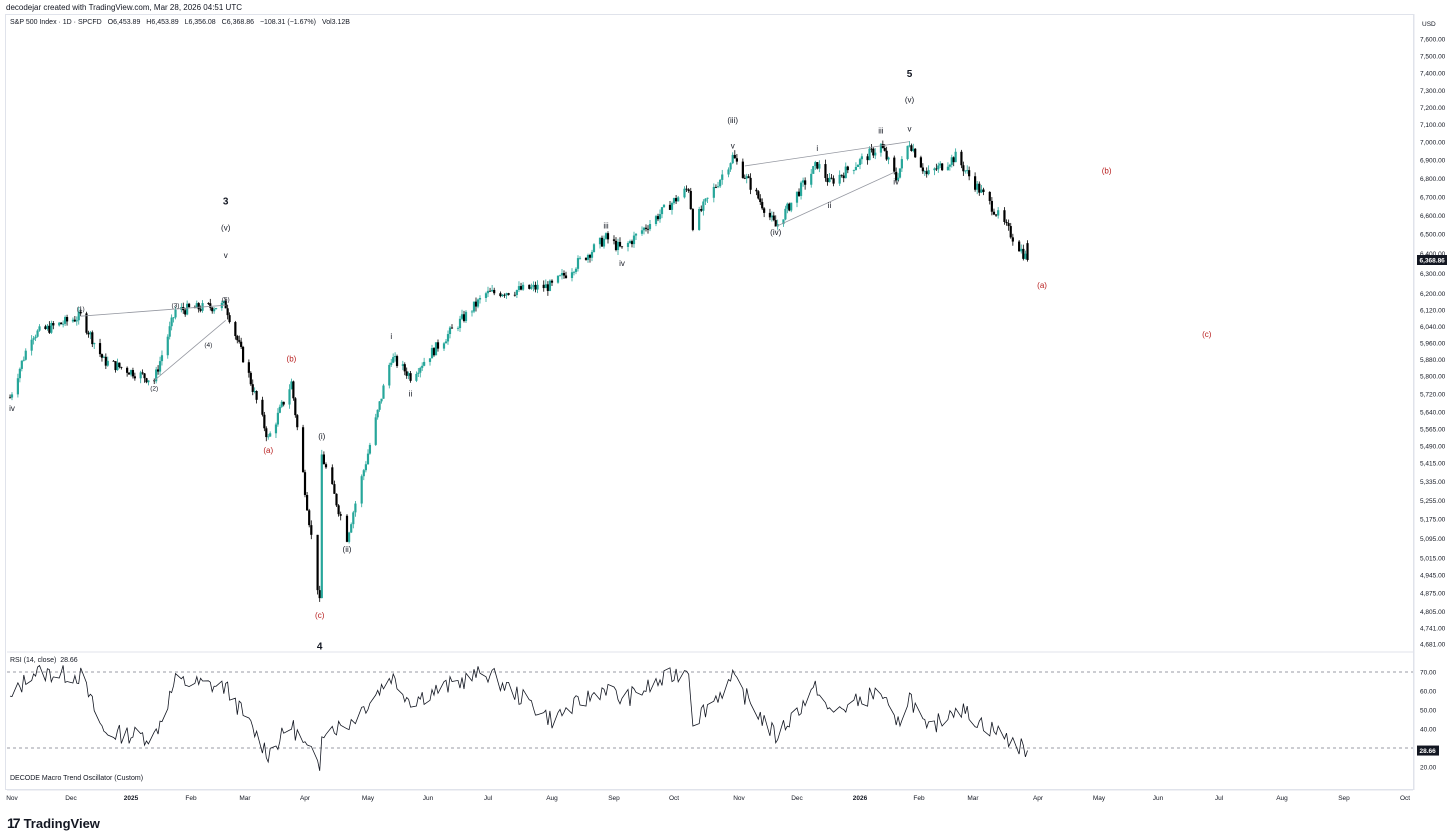 Image resolution: width=1456 pixels, height=840 pixels. What do you see at coordinates (1042, 285) in the screenshot?
I see `wave-label: (a)` at bounding box center [1042, 285].